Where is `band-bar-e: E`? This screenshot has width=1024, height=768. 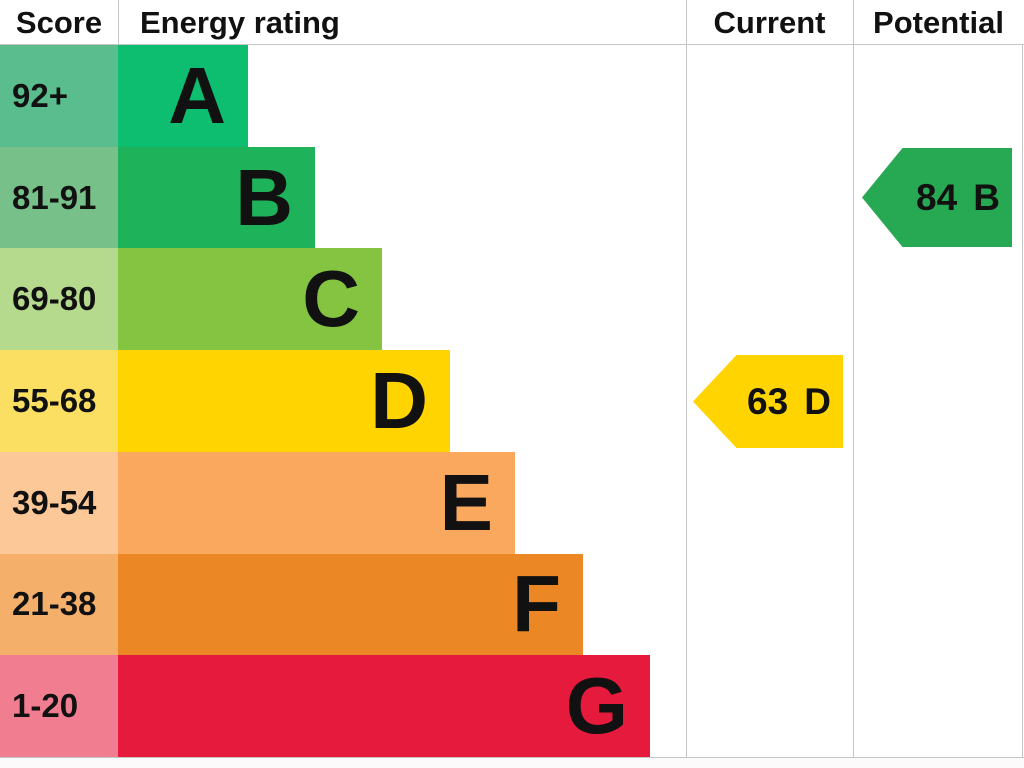
band-bar-e: E is located at coordinates (316, 502).